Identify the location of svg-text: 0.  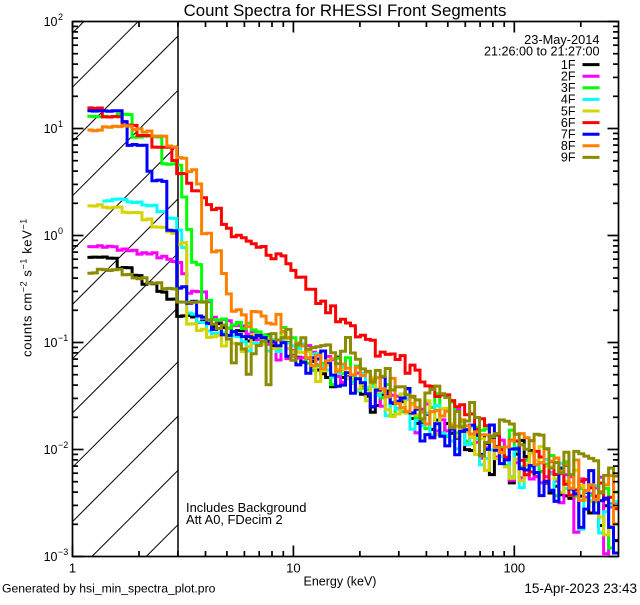
(60, 231).